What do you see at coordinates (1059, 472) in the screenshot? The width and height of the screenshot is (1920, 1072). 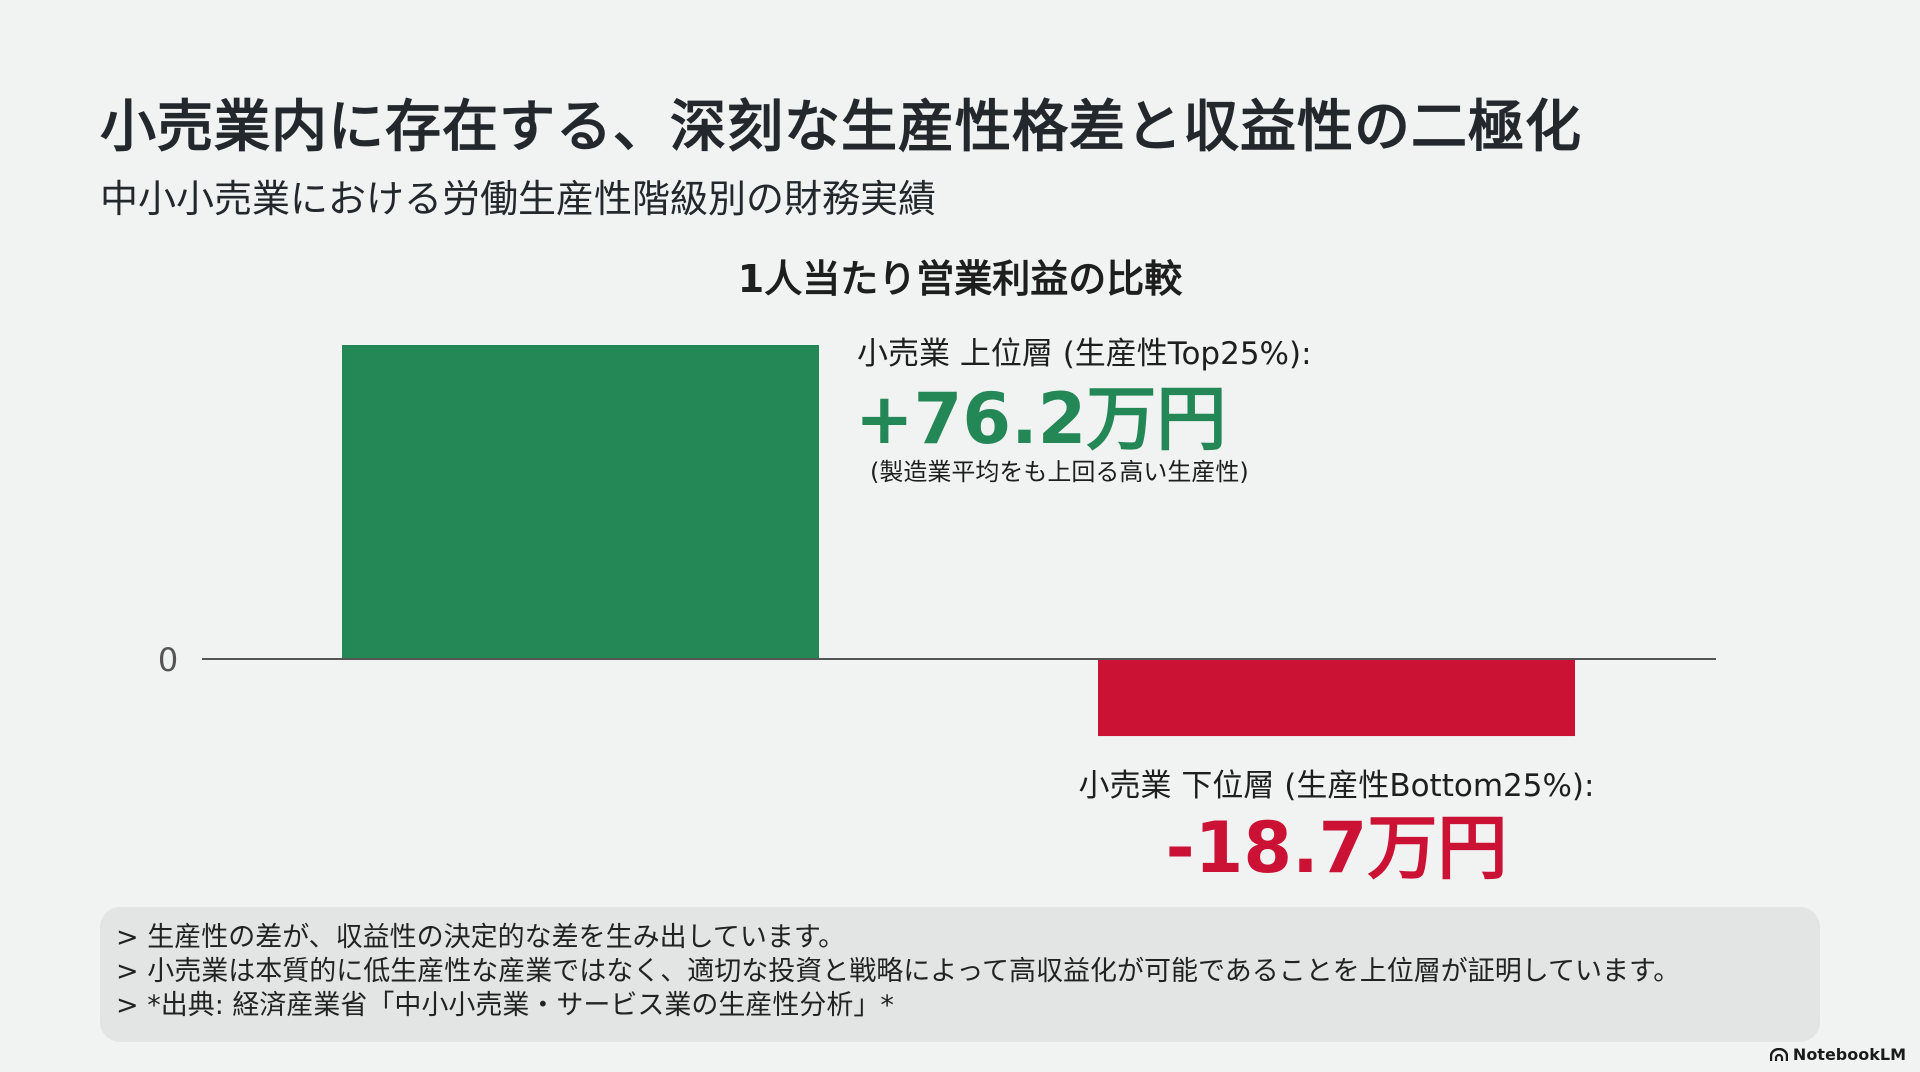 I see `note-label-top25: (製造業平均をも上回る高い生産性)` at bounding box center [1059, 472].